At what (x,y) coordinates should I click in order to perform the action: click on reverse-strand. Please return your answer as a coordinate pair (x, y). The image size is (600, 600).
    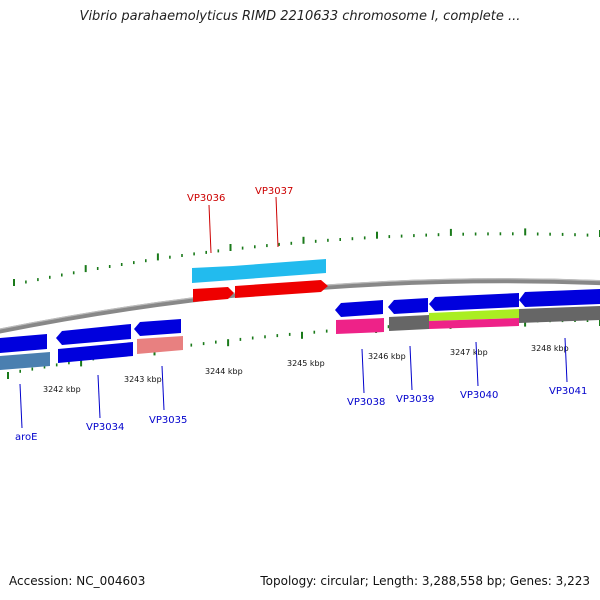
    Looking at the image, I should click on (300, 329).